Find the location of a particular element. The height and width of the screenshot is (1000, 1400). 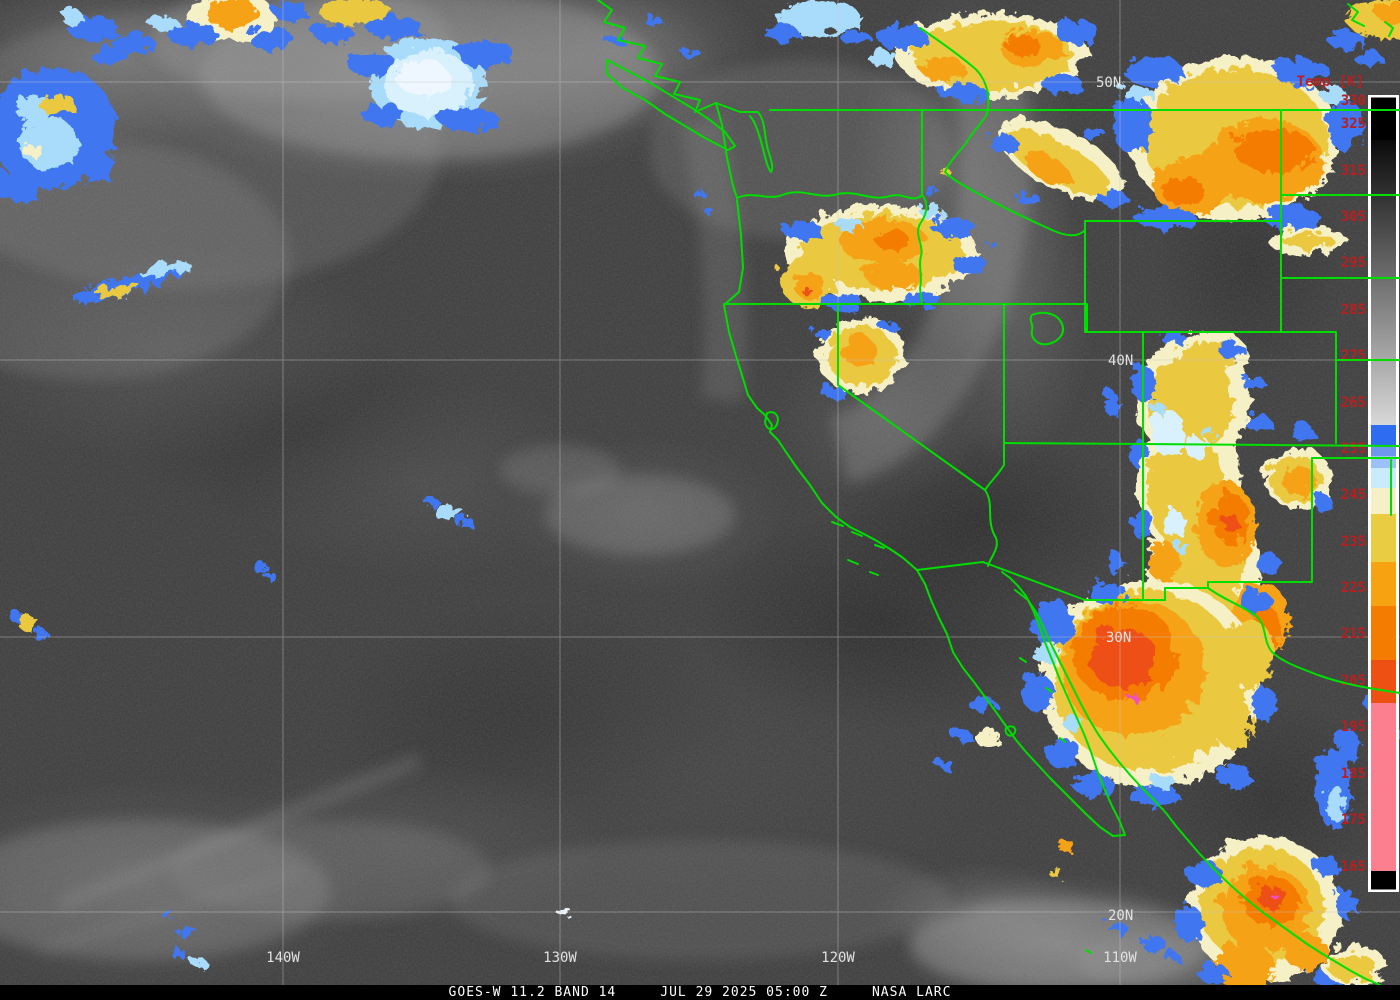

border-rio-grande is located at coordinates (1303, 640).